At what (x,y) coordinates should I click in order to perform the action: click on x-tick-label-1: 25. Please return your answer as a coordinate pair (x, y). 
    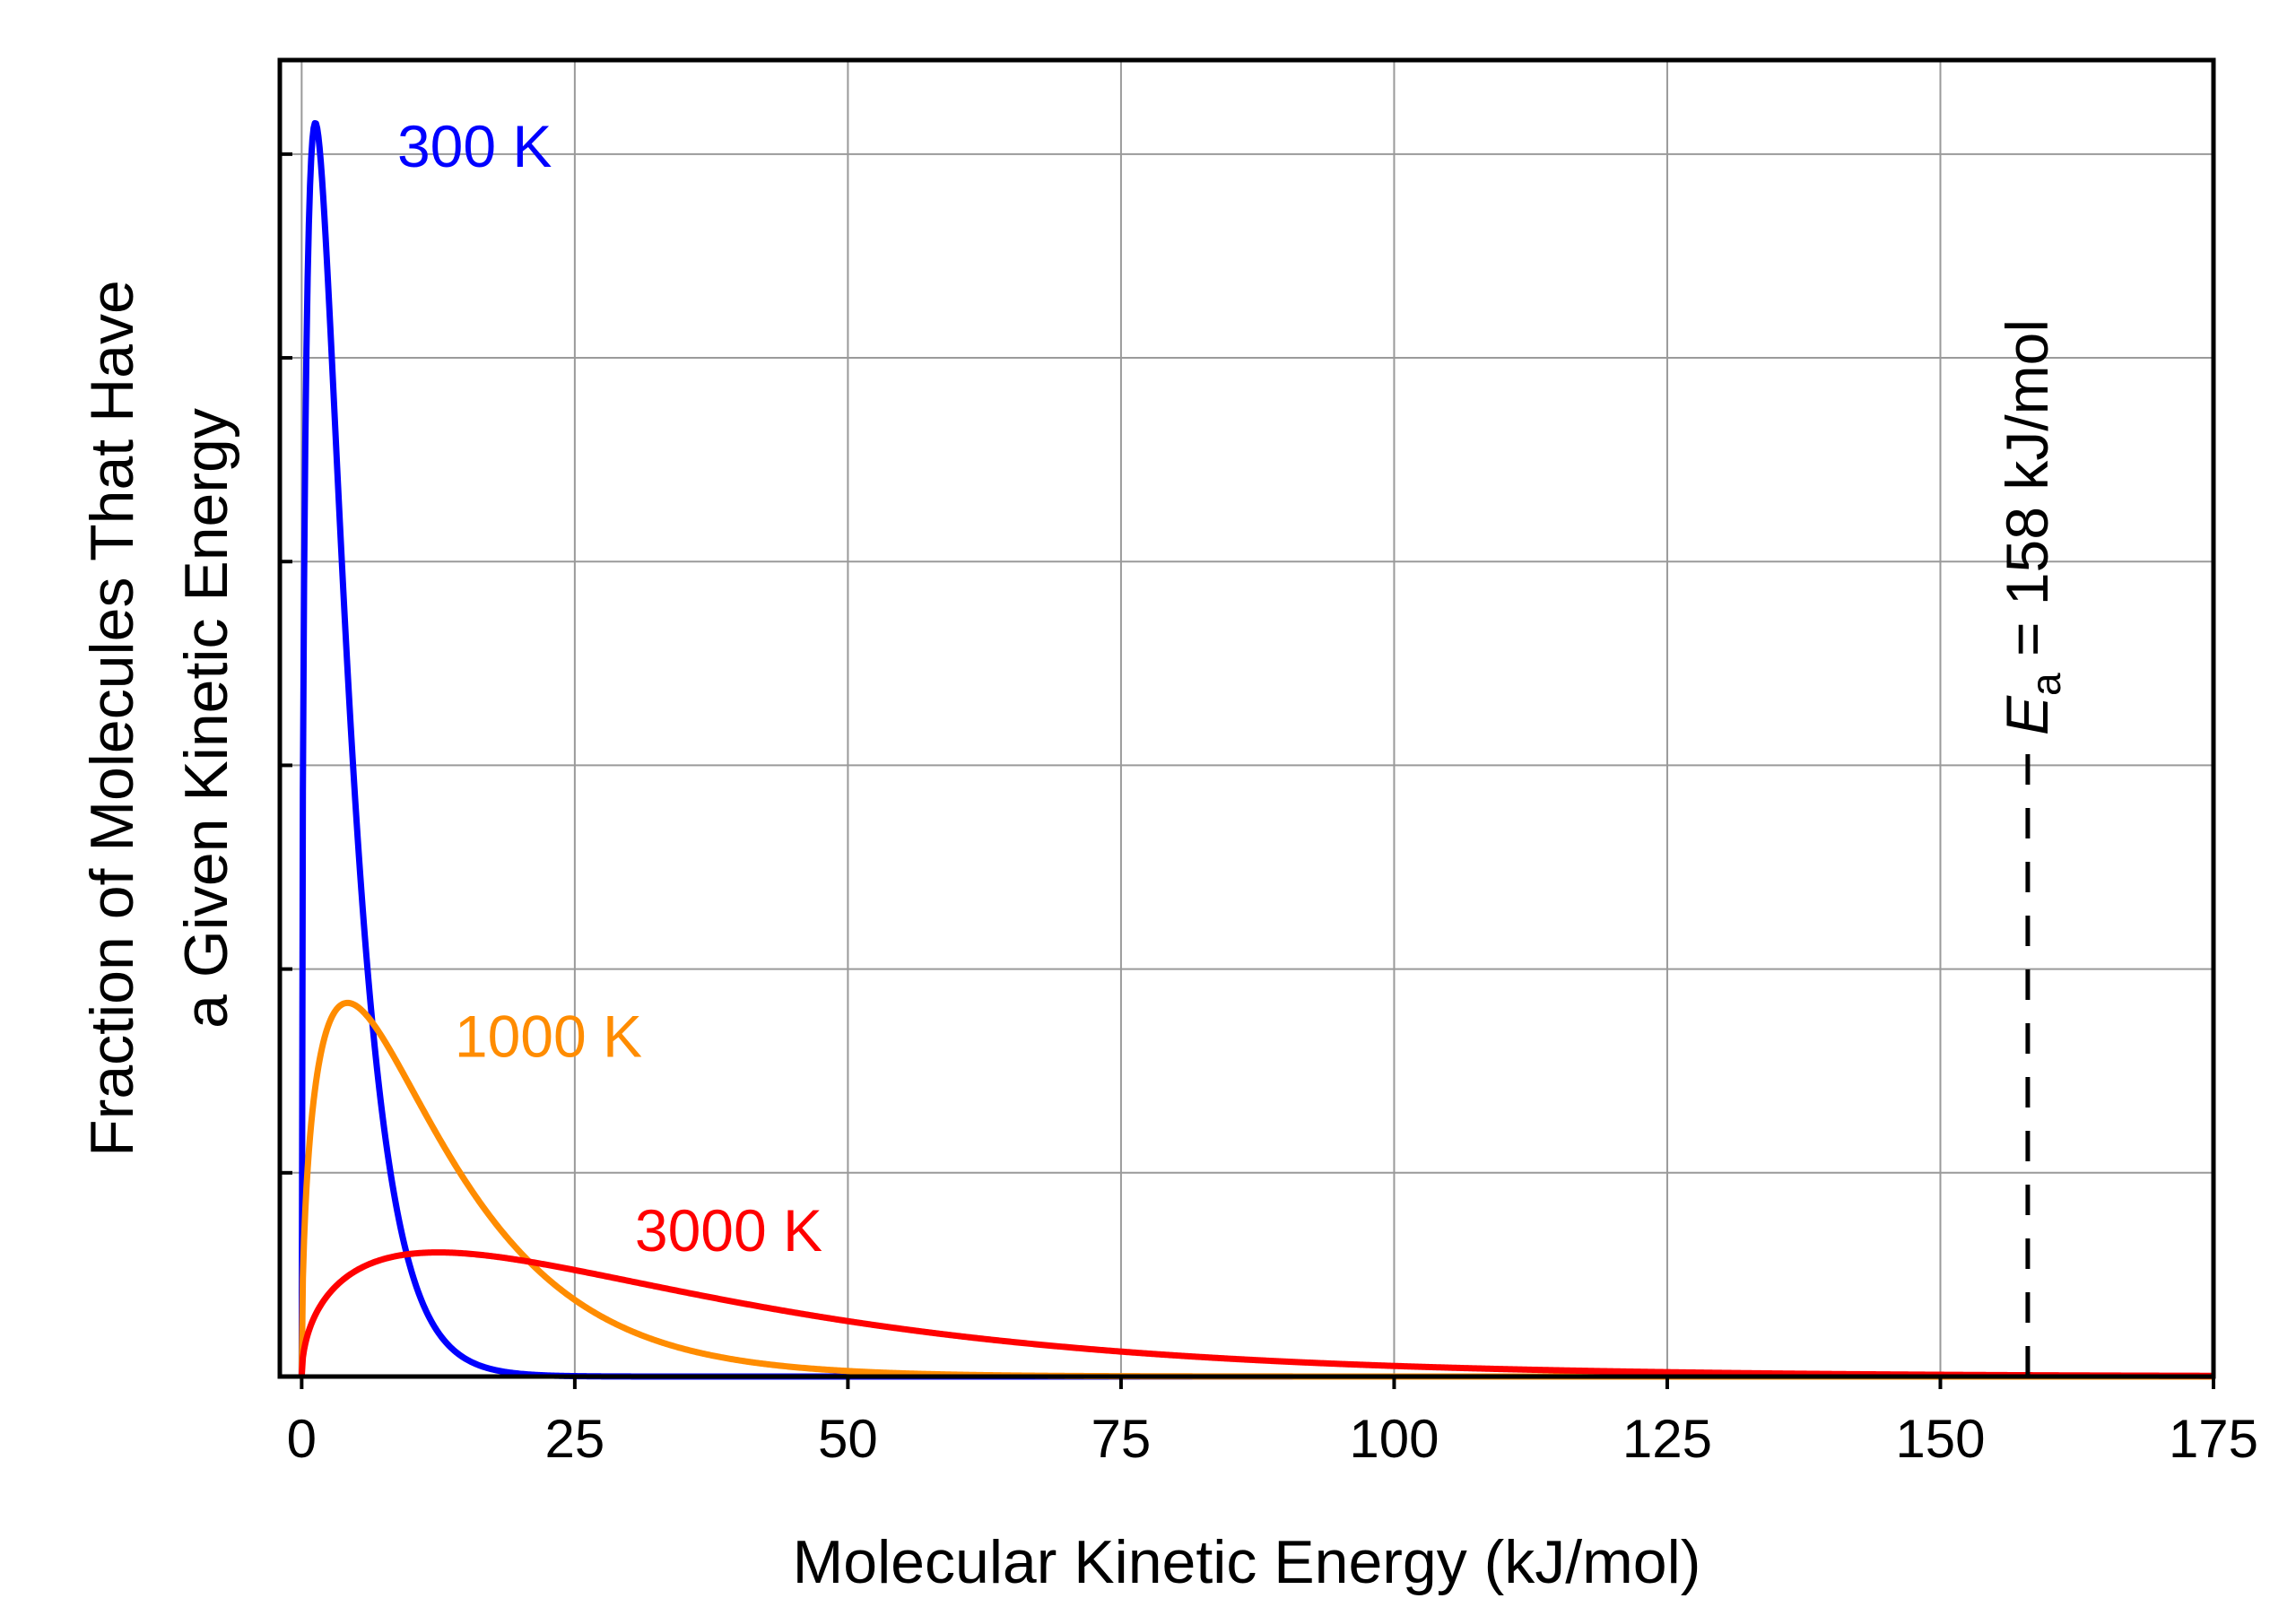
    Looking at the image, I should click on (575, 1439).